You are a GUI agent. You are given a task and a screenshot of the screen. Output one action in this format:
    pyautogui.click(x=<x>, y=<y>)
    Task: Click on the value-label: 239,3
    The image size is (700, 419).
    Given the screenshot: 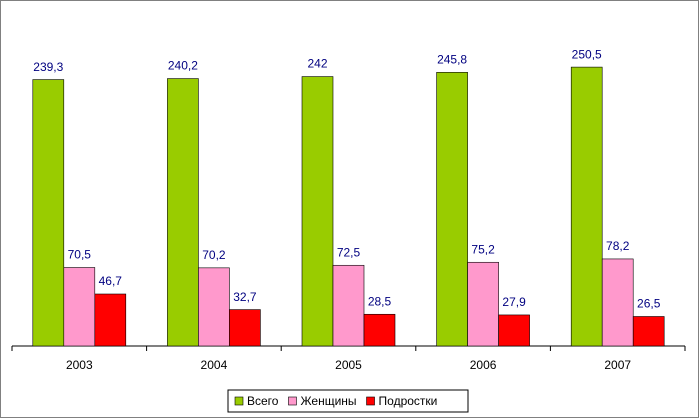 What is the action you would take?
    pyautogui.click(x=48, y=67)
    